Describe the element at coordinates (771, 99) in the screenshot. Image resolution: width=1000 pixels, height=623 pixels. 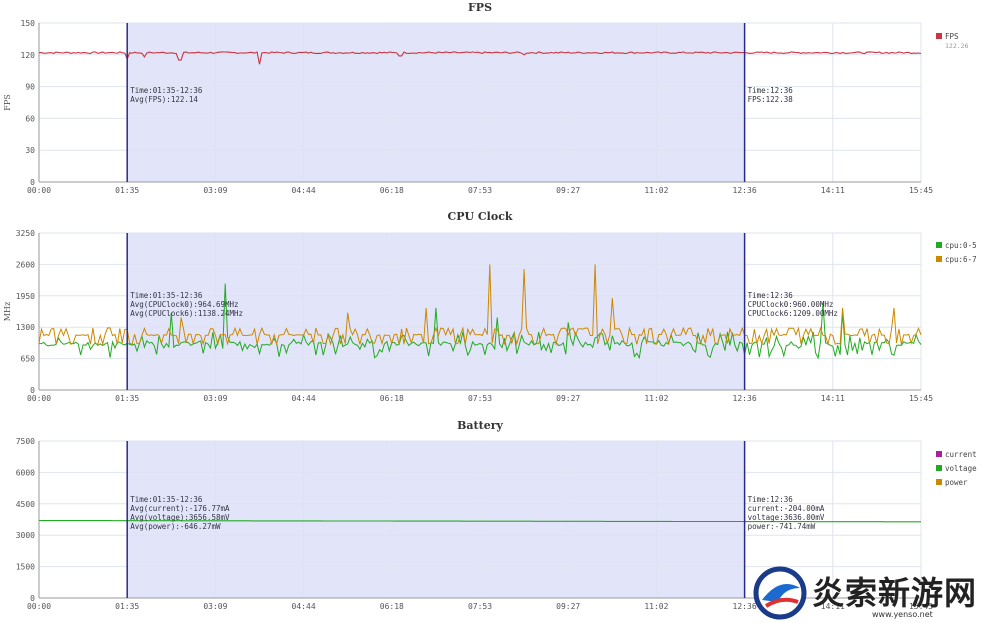
I see `annotation-right-line: FPS:122.38` at that location.